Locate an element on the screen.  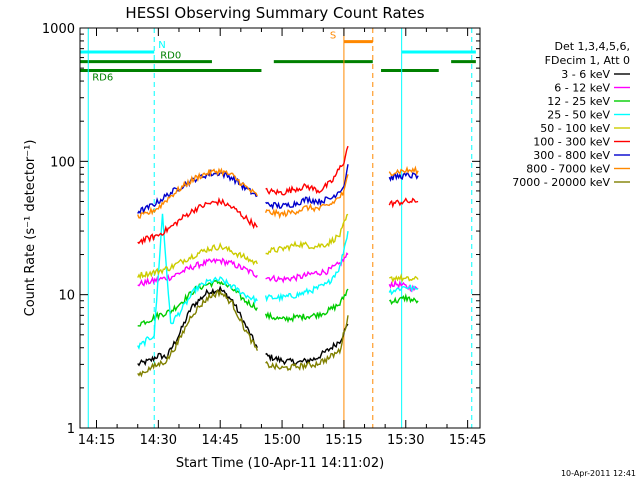
legend-entry-label: 25 - 50 keV is located at coordinates (578, 115).